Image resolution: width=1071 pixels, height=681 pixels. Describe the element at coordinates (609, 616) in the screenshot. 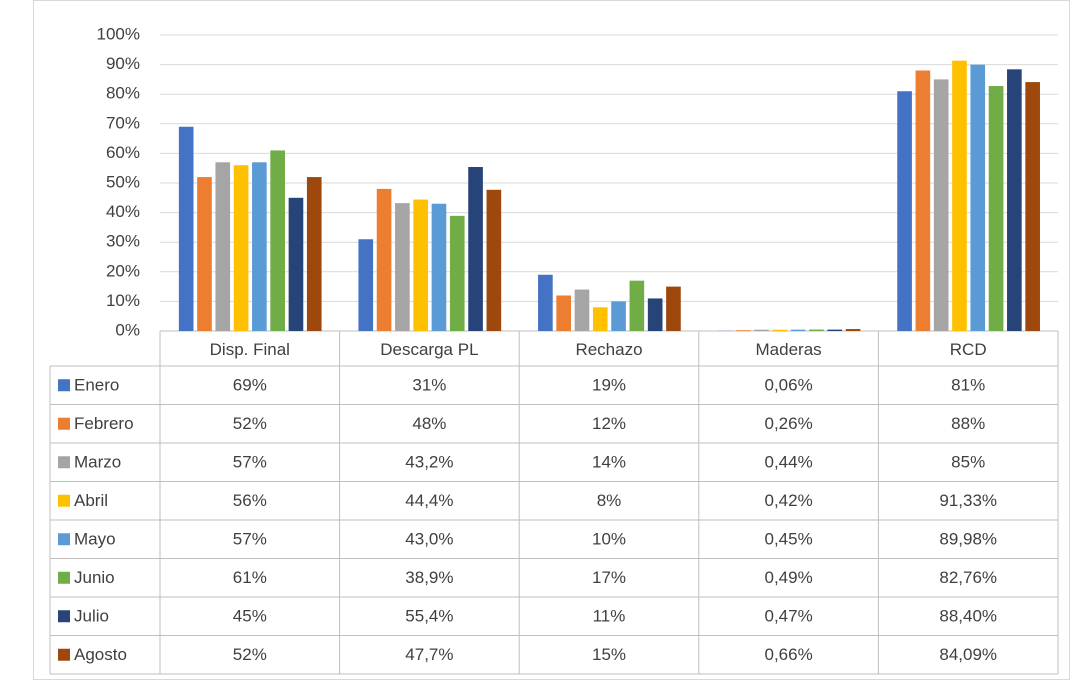

I see `table-cell: 11%` at that location.